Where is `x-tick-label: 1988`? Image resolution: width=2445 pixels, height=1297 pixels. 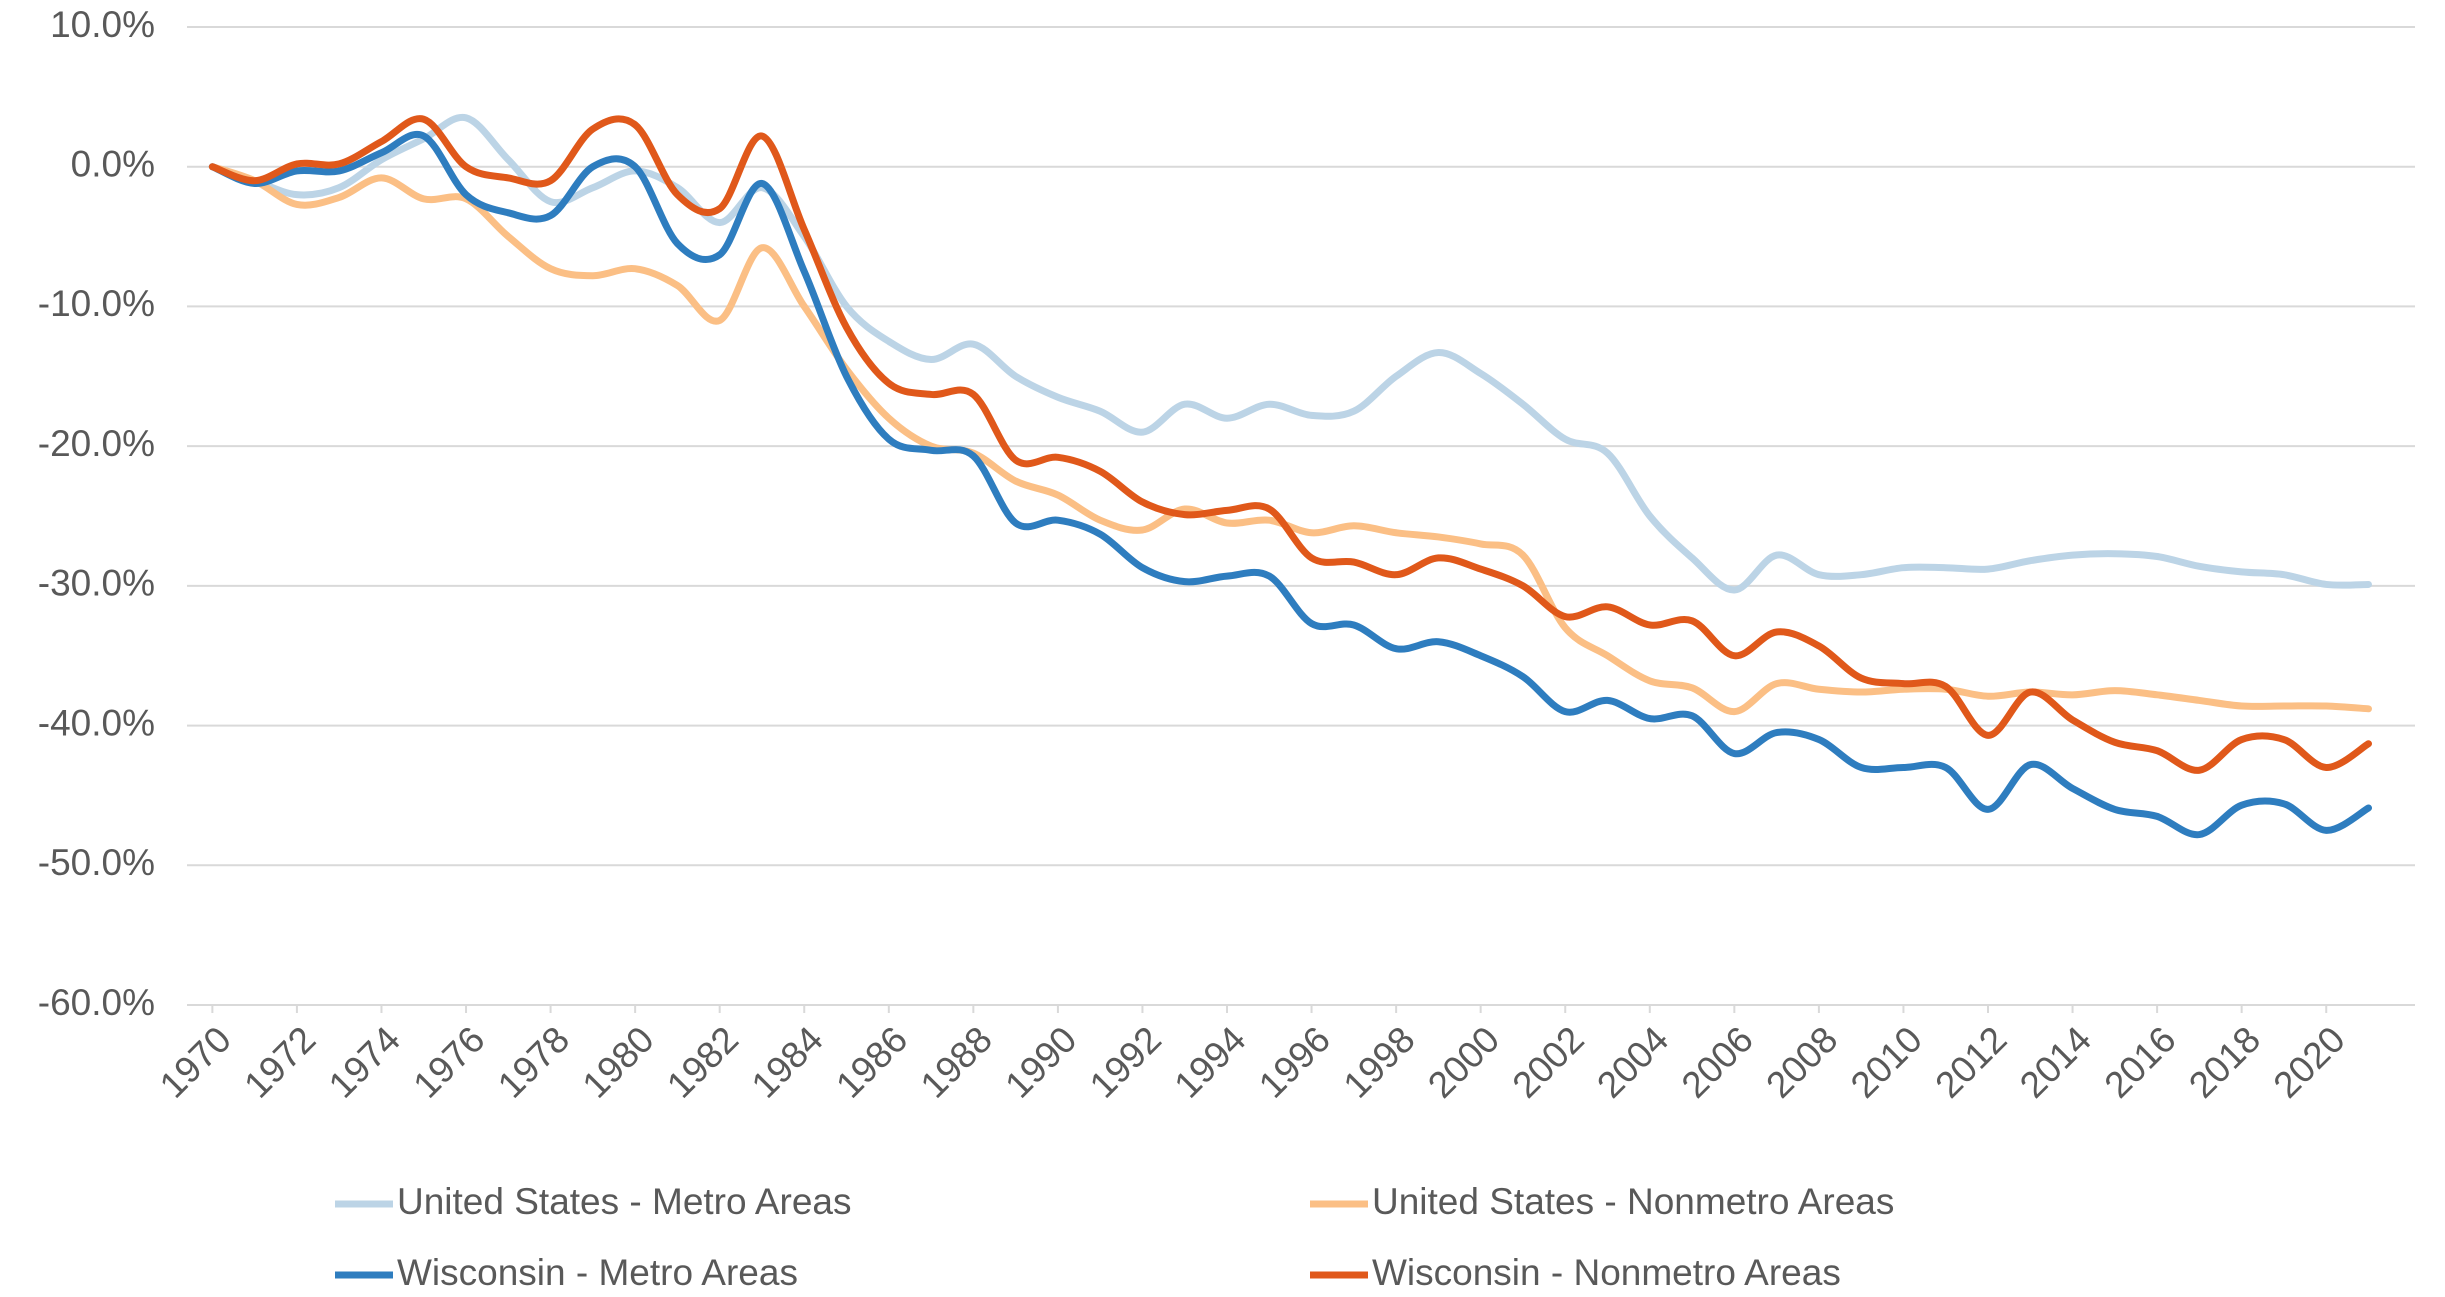 x-tick-label: 1988 is located at coordinates (956, 1062).